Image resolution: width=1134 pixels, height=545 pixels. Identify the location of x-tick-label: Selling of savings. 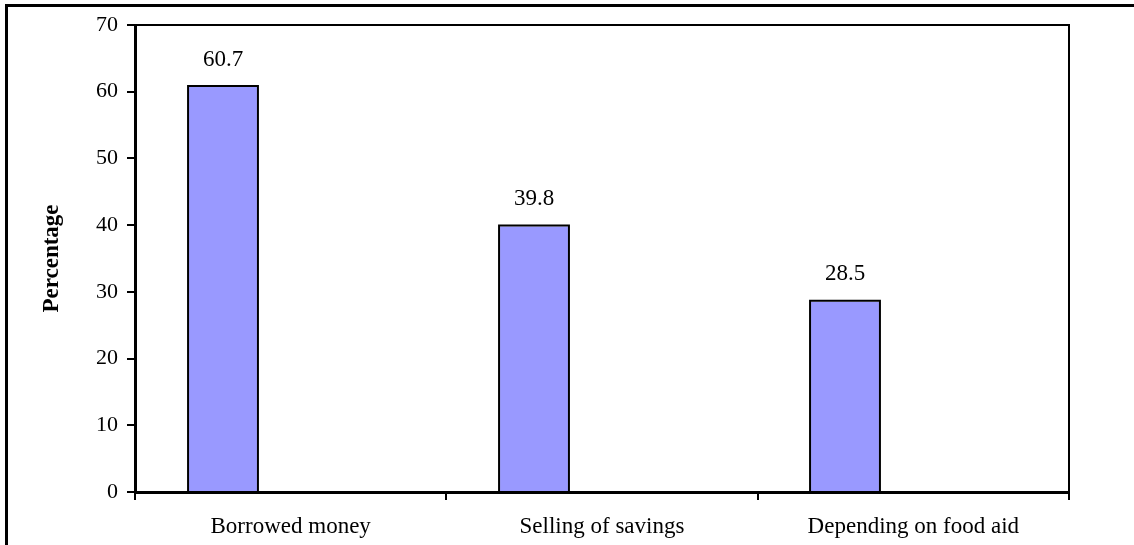
(602, 525).